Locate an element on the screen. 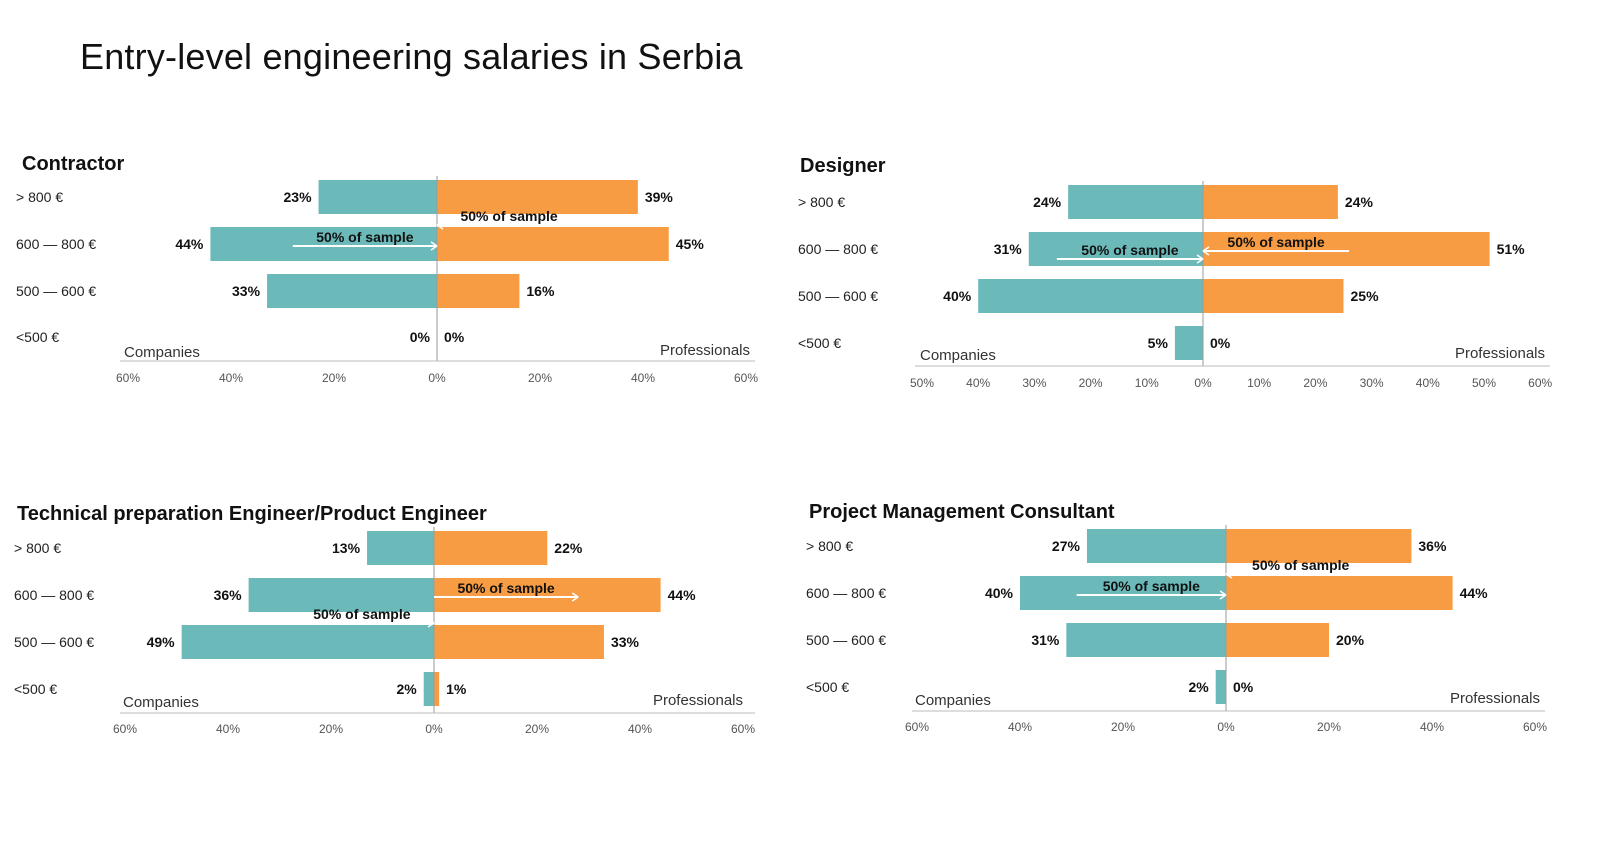 The height and width of the screenshot is (846, 1600). data-label-professionals: 1% is located at coordinates (456, 689).